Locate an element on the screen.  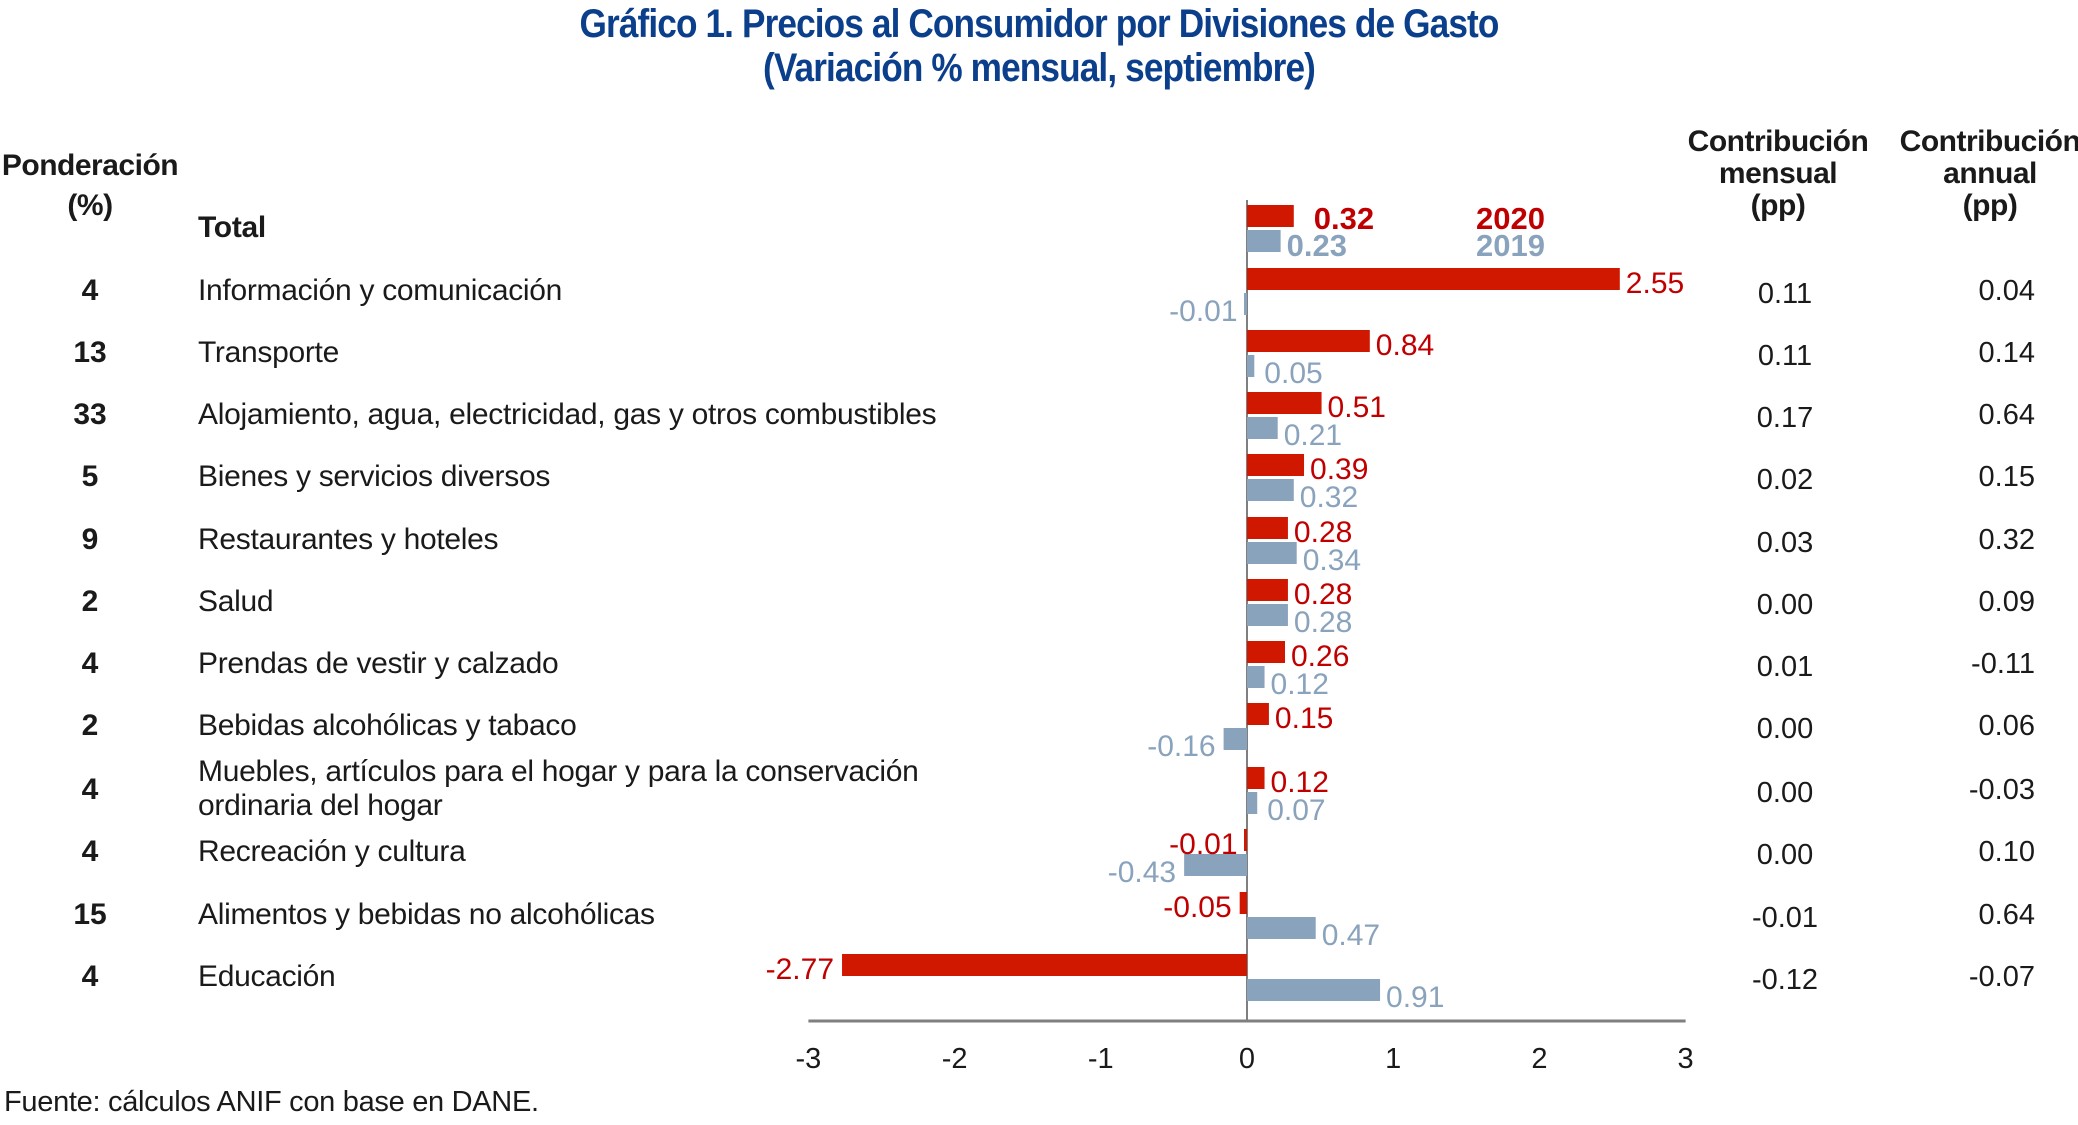
contribucion-mensual-value: -0.12 is located at coordinates (1785, 980).